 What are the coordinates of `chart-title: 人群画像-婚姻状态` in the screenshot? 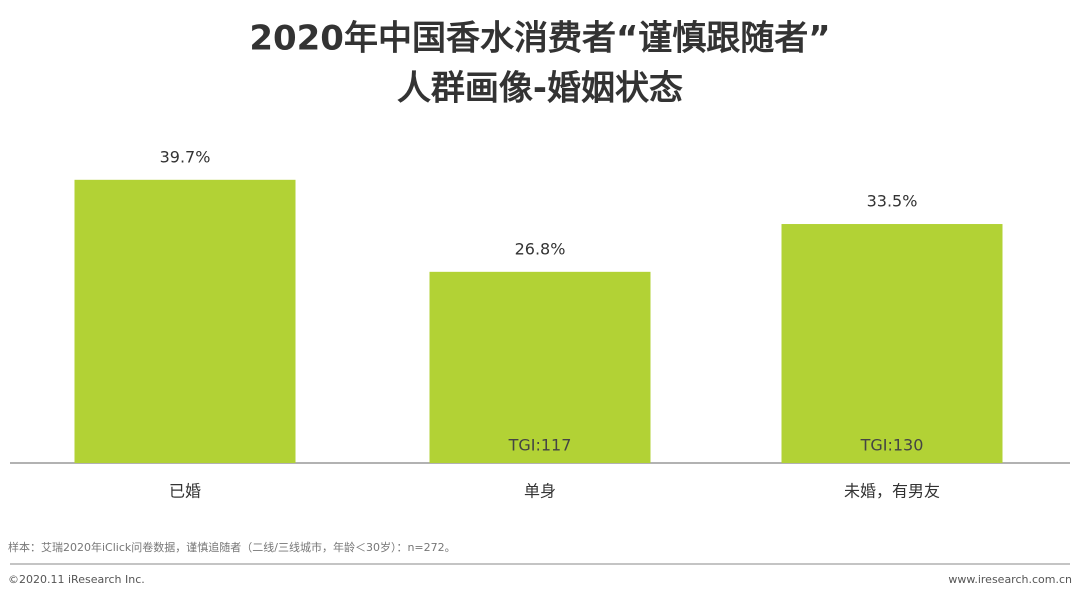 It's located at (540, 89).